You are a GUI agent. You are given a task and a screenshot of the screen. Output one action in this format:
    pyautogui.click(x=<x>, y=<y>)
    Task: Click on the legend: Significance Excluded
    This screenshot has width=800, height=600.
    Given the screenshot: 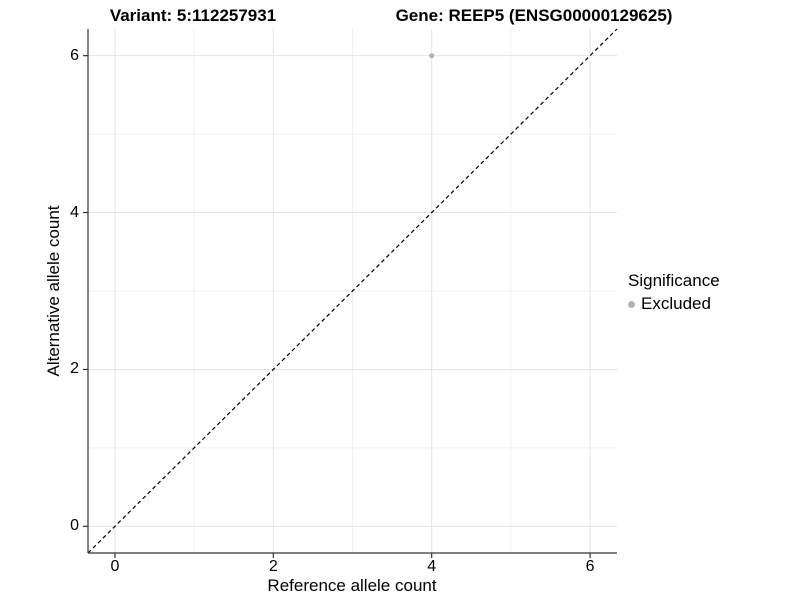 What is the action you would take?
    pyautogui.click(x=674, y=292)
    